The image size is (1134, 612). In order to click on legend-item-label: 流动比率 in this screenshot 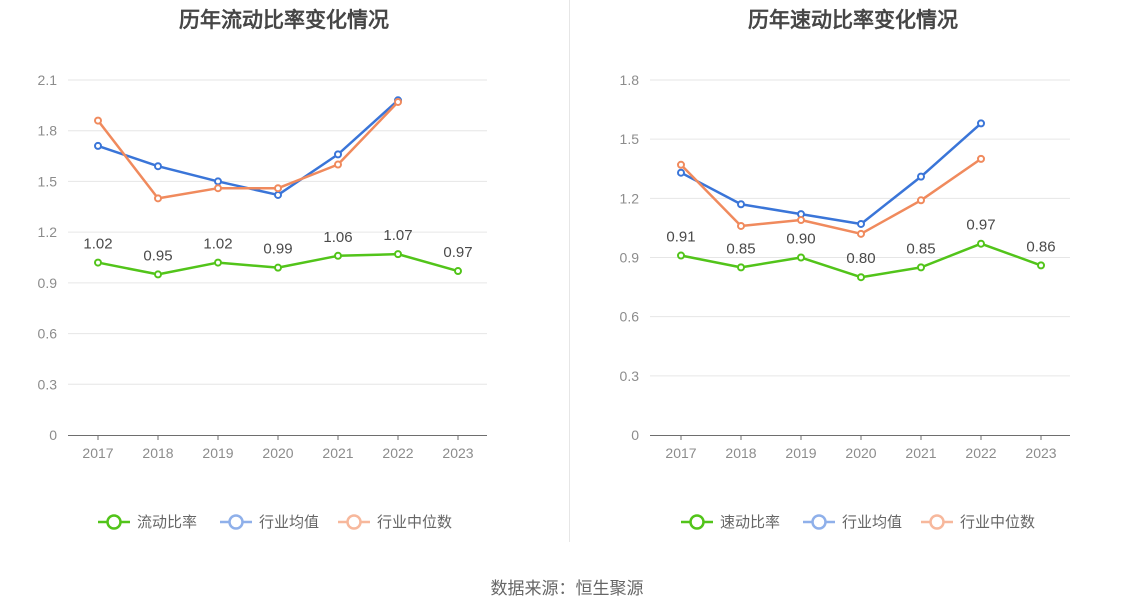, I will do `click(167, 522)`.